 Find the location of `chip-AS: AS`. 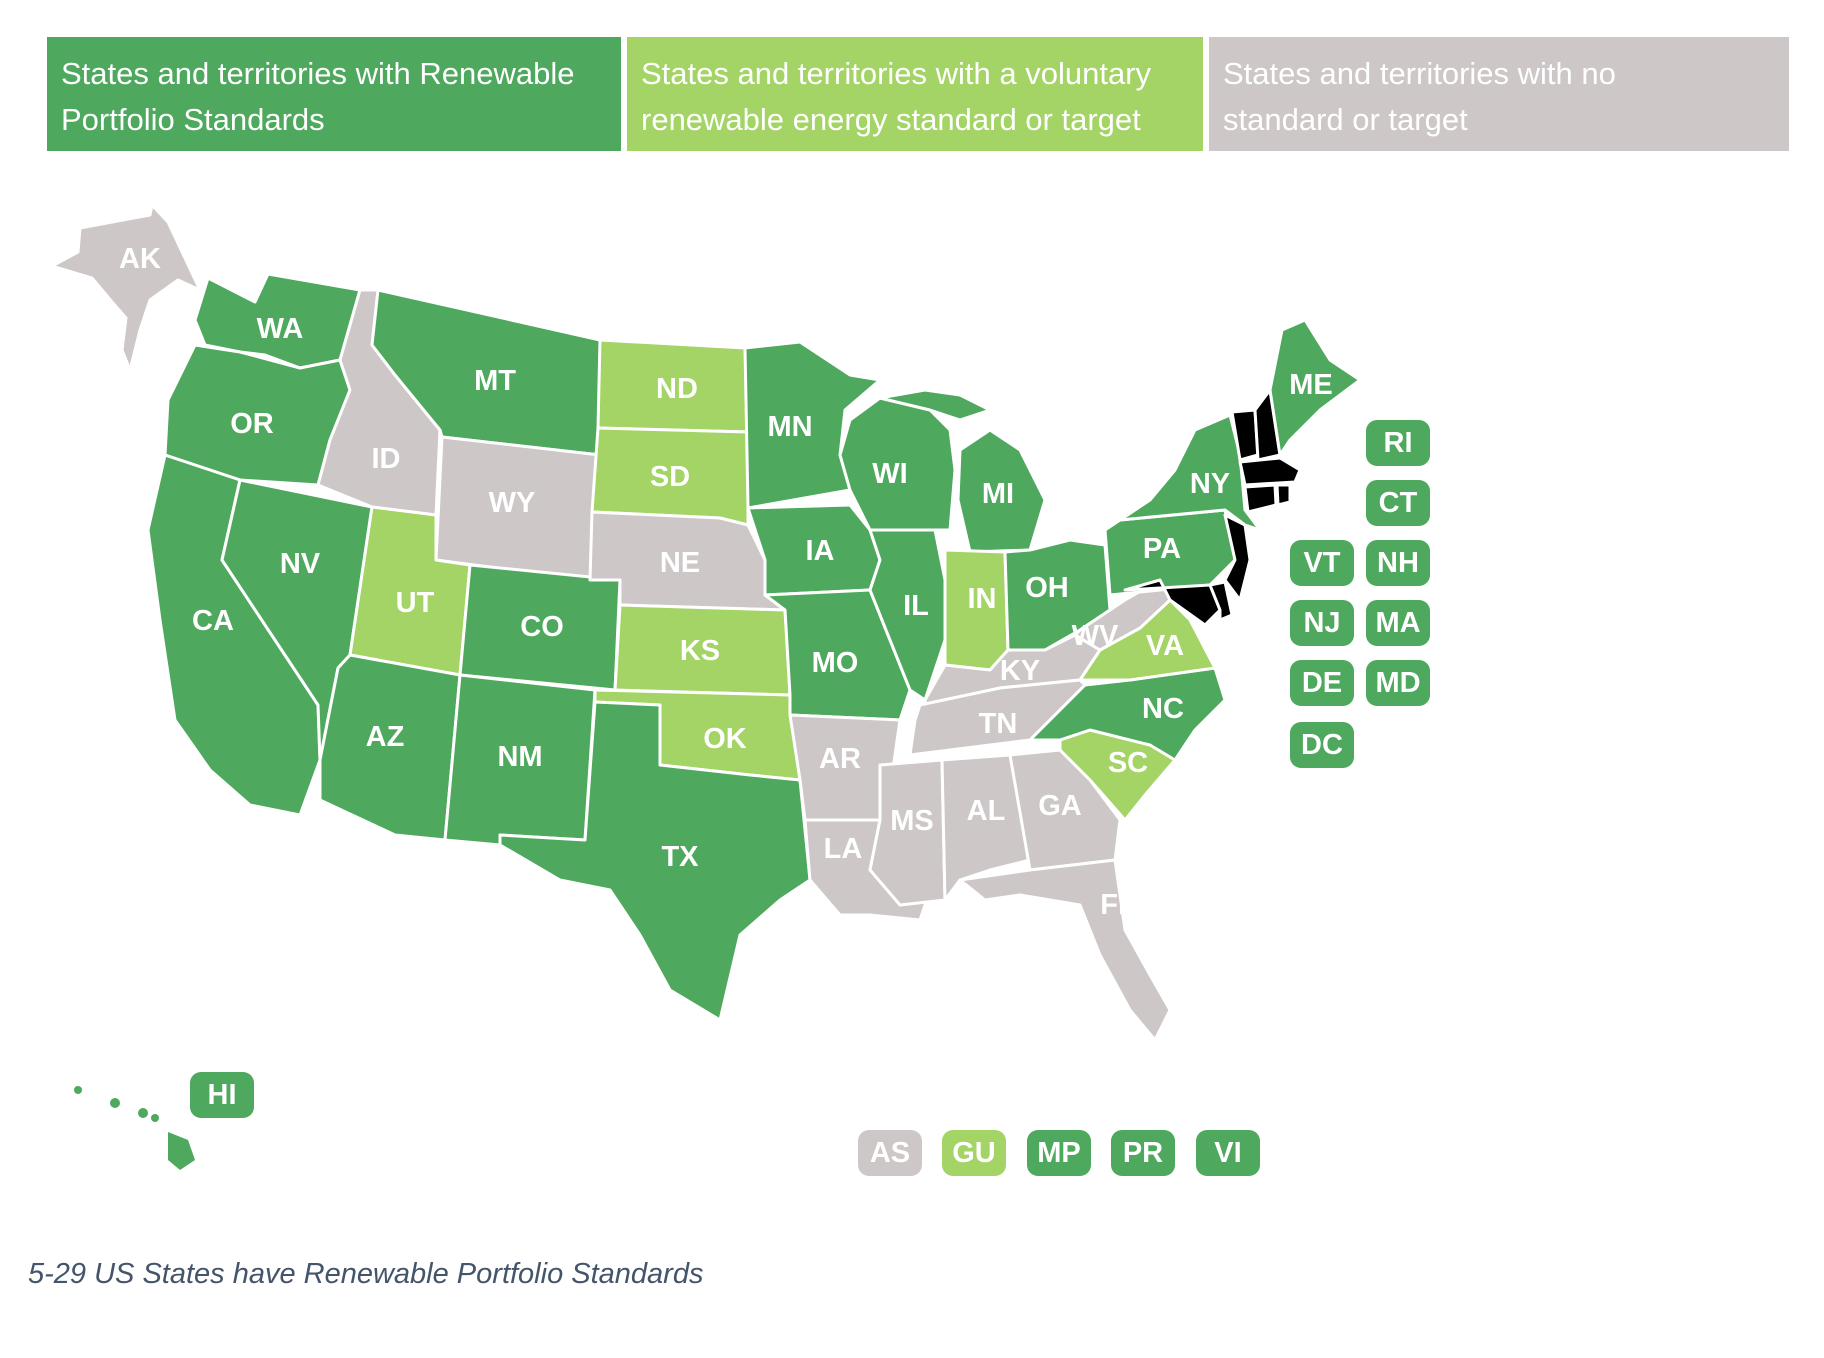

chip-AS: AS is located at coordinates (890, 1153).